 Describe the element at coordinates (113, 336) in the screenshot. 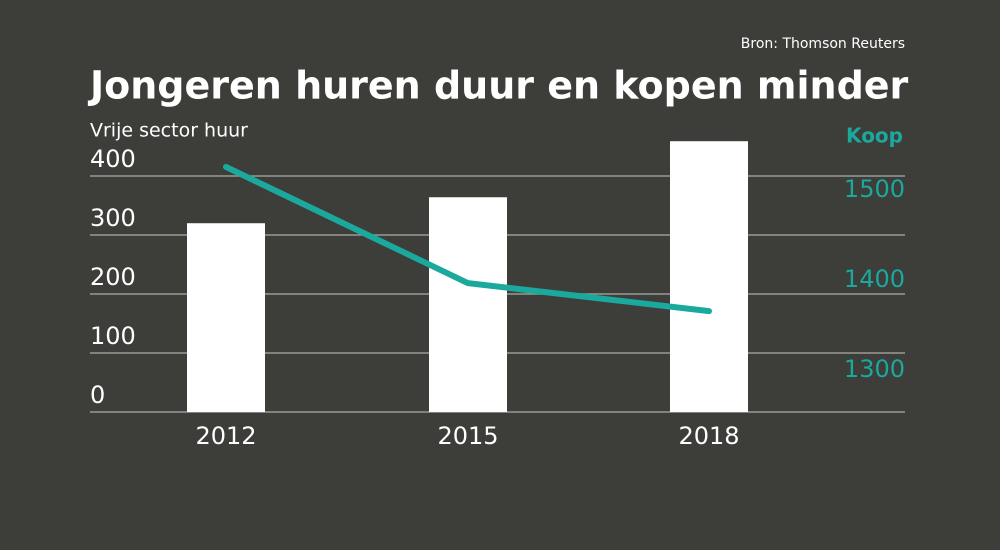

I see `y-tick-label: 100` at that location.